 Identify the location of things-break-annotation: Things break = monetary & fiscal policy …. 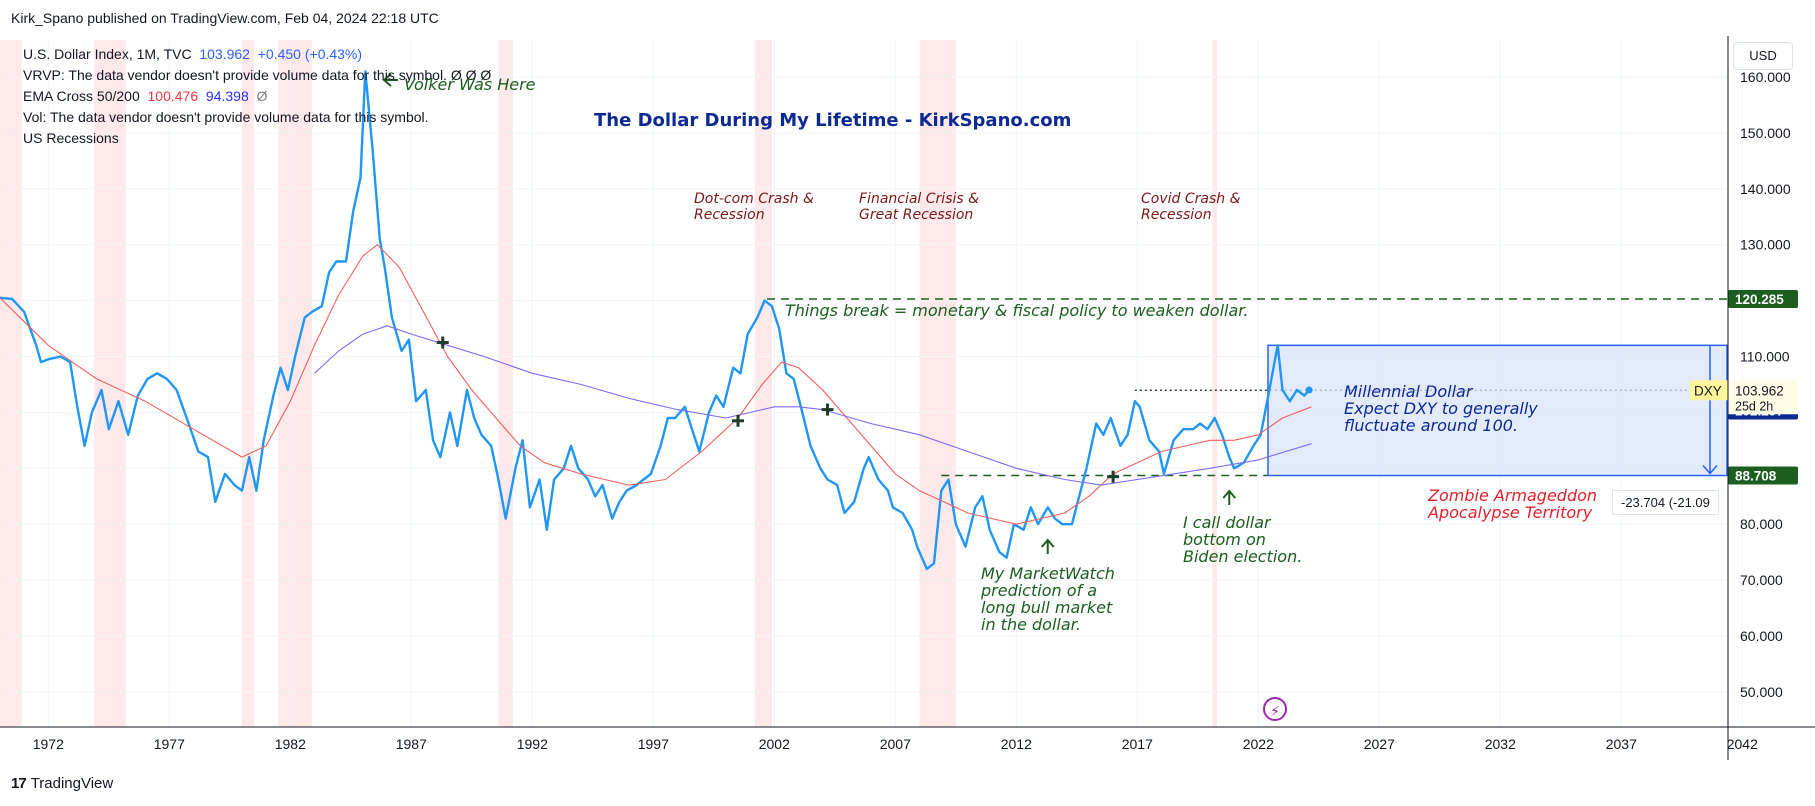
(1017, 310).